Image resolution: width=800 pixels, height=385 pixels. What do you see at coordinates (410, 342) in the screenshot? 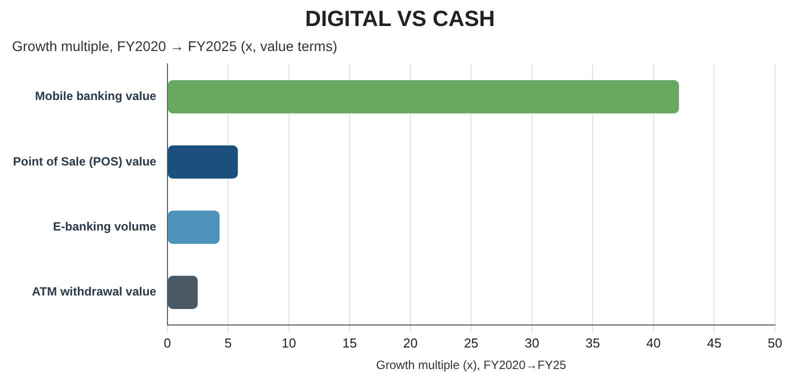
I see `x-tick-label: 20` at bounding box center [410, 342].